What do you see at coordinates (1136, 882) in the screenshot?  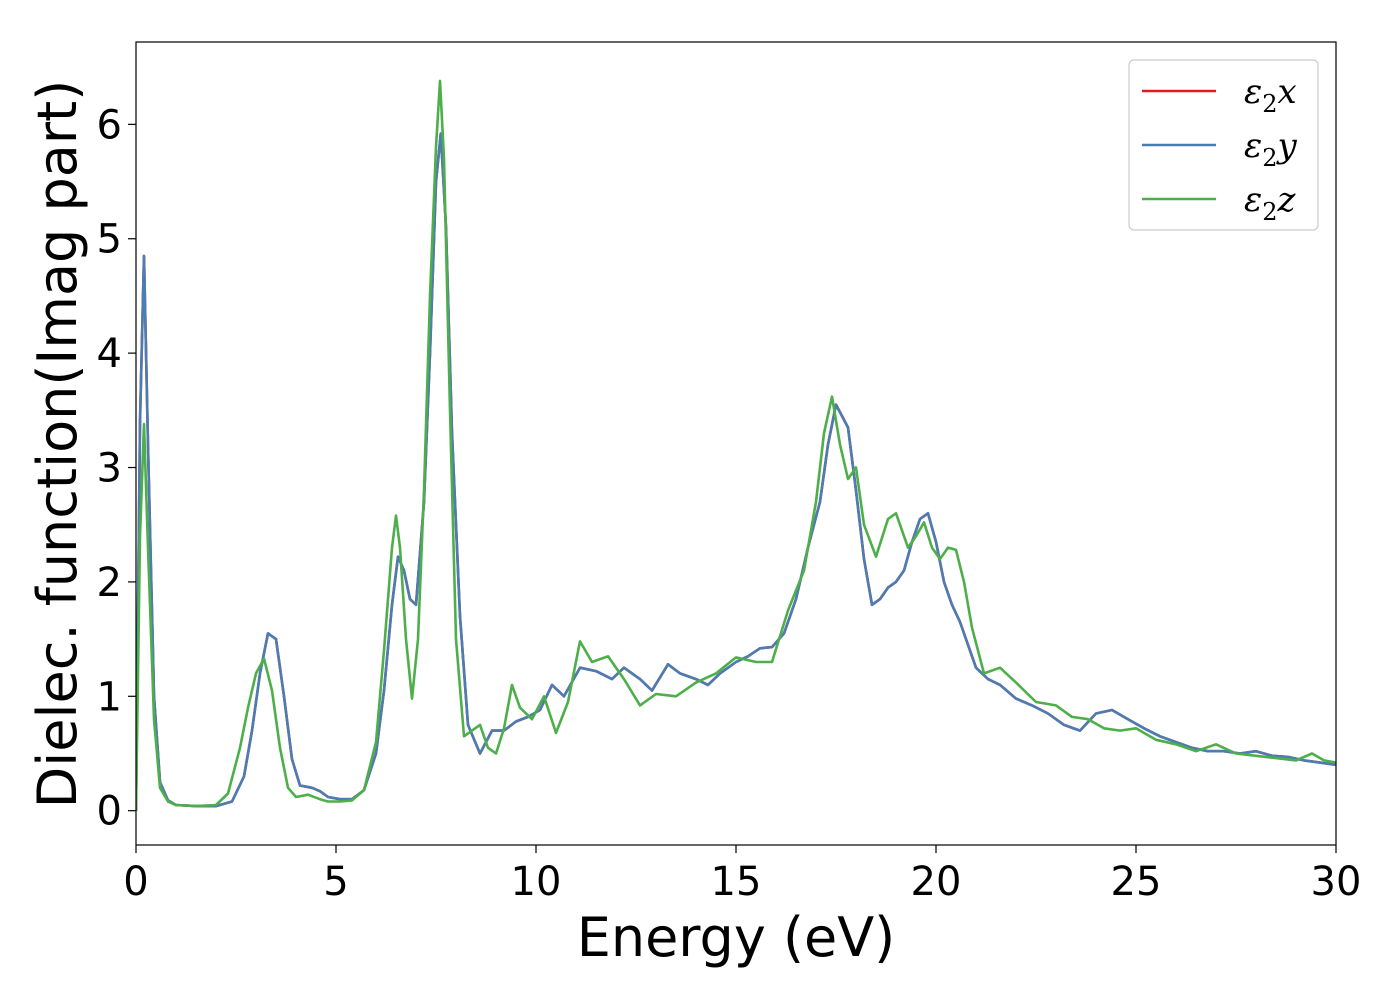 I see `x-tick-label: 25` at bounding box center [1136, 882].